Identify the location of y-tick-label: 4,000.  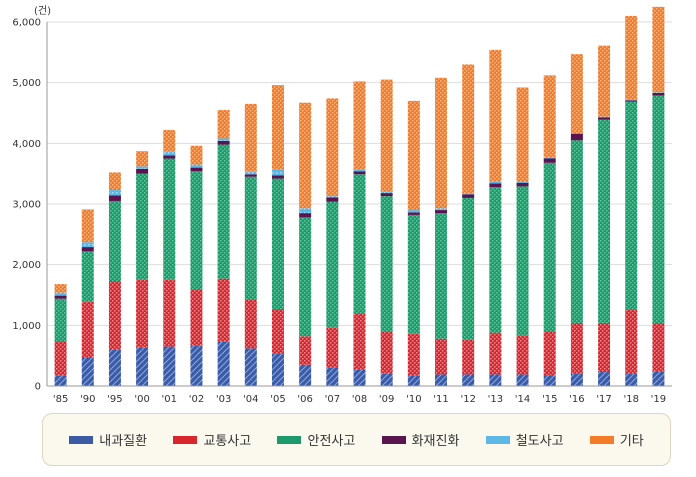
(26, 144).